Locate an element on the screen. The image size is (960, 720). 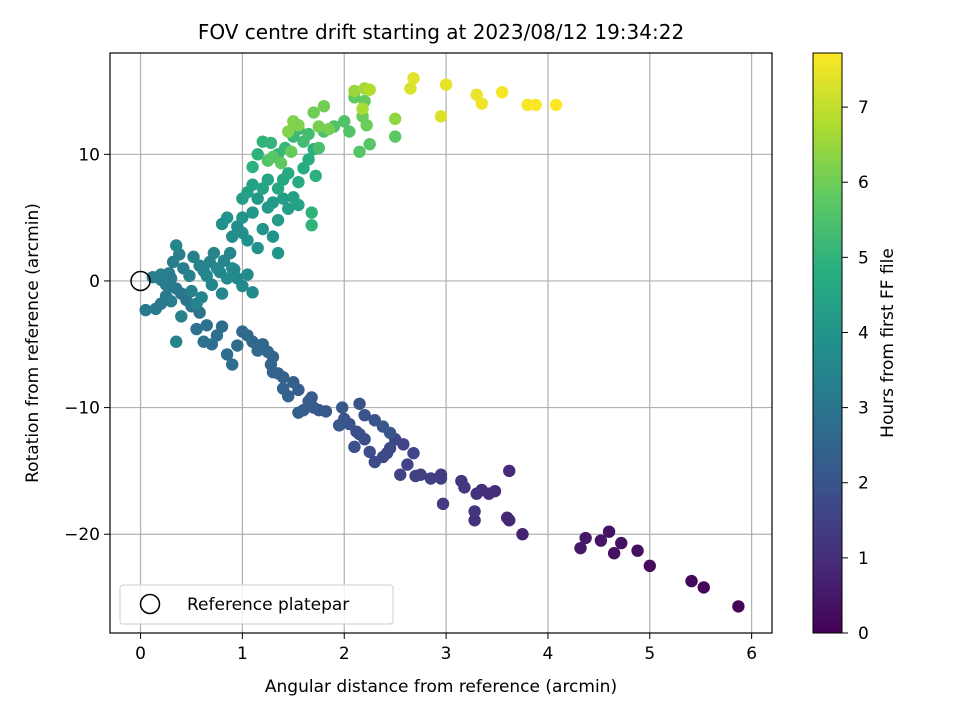
colorbar-tick-label: 6 is located at coordinates (863, 183).